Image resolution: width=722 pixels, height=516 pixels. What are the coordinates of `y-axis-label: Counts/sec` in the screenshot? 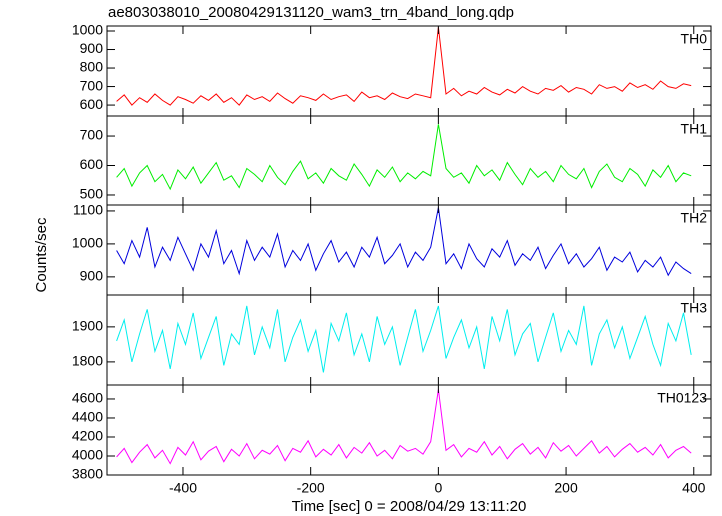 It's located at (41, 255).